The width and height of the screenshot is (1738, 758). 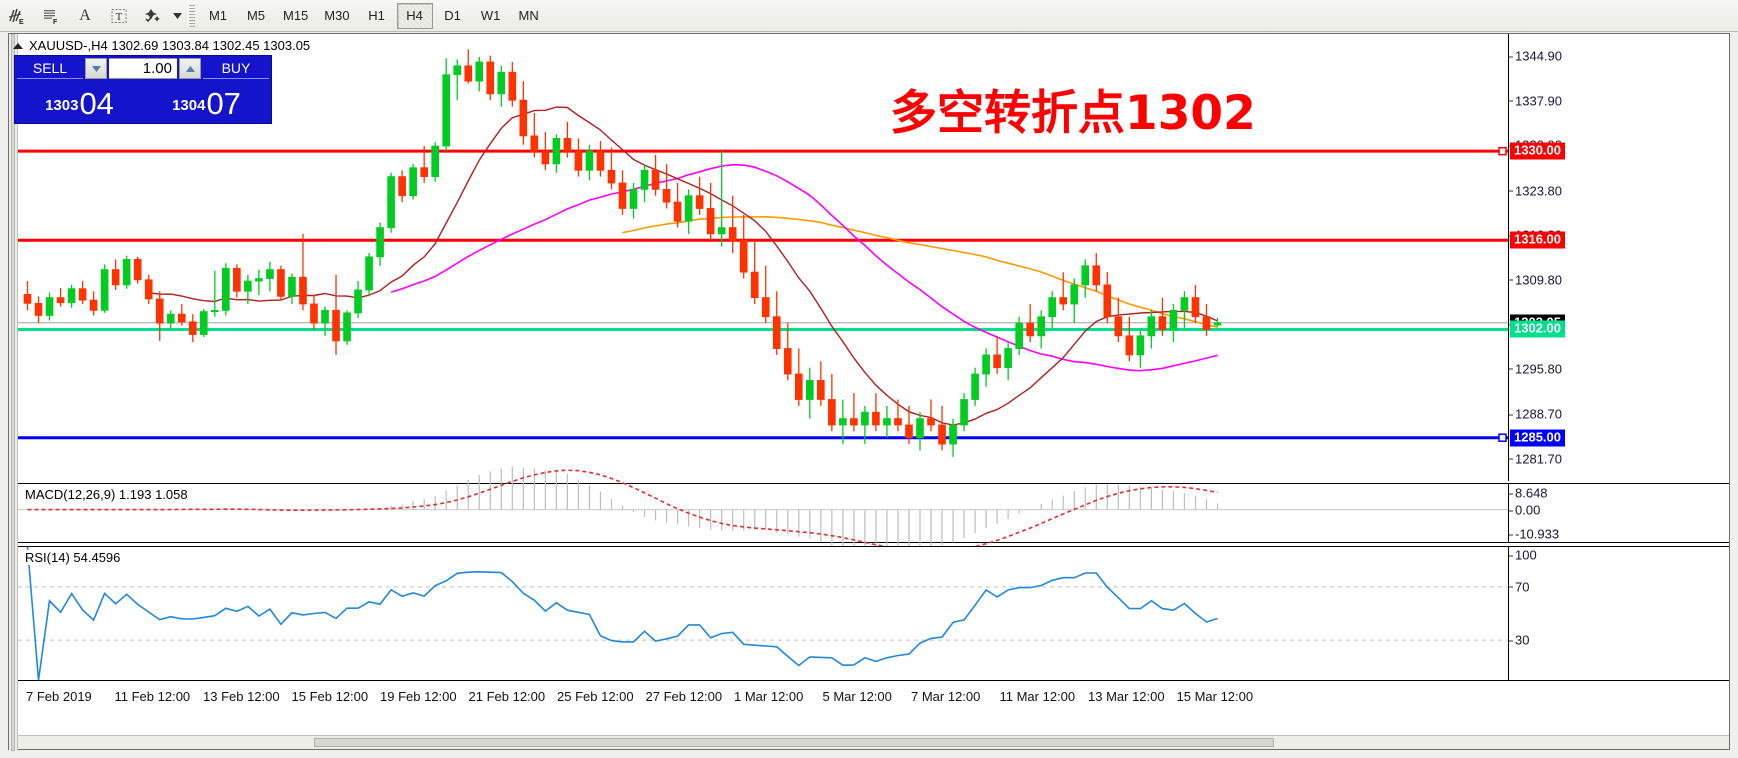 I want to click on buy-price-pips: 07, so click(x=223, y=103).